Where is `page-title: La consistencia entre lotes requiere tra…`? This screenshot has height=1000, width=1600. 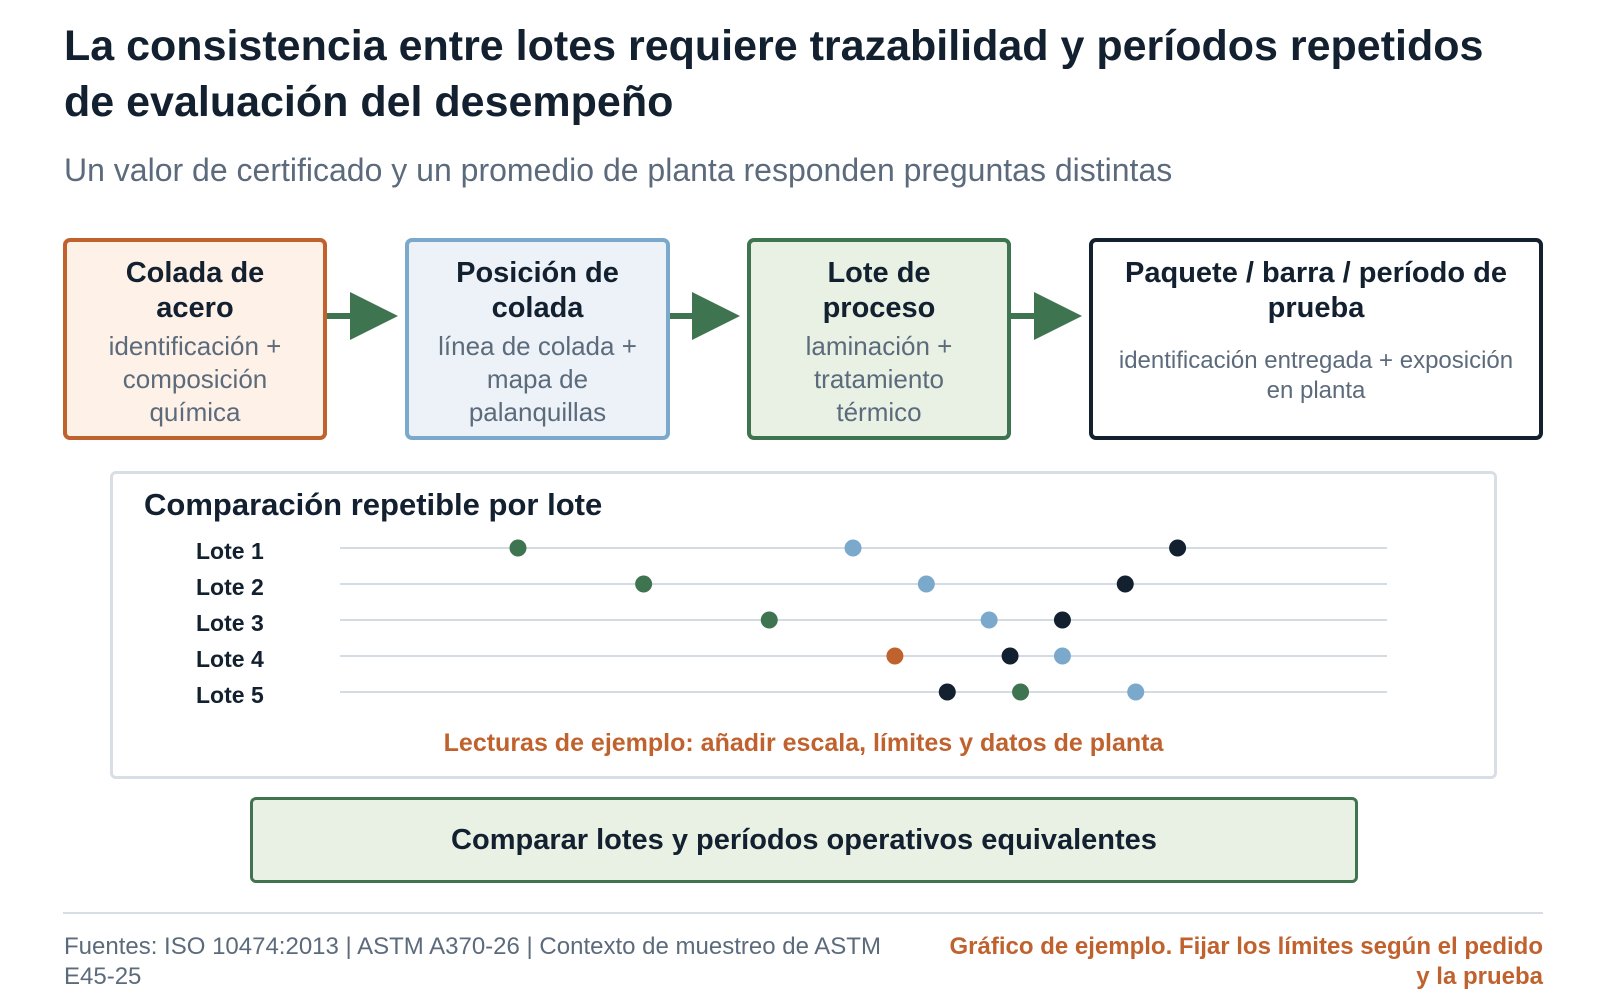 page-title: La consistencia entre lotes requiere tra… is located at coordinates (774, 74).